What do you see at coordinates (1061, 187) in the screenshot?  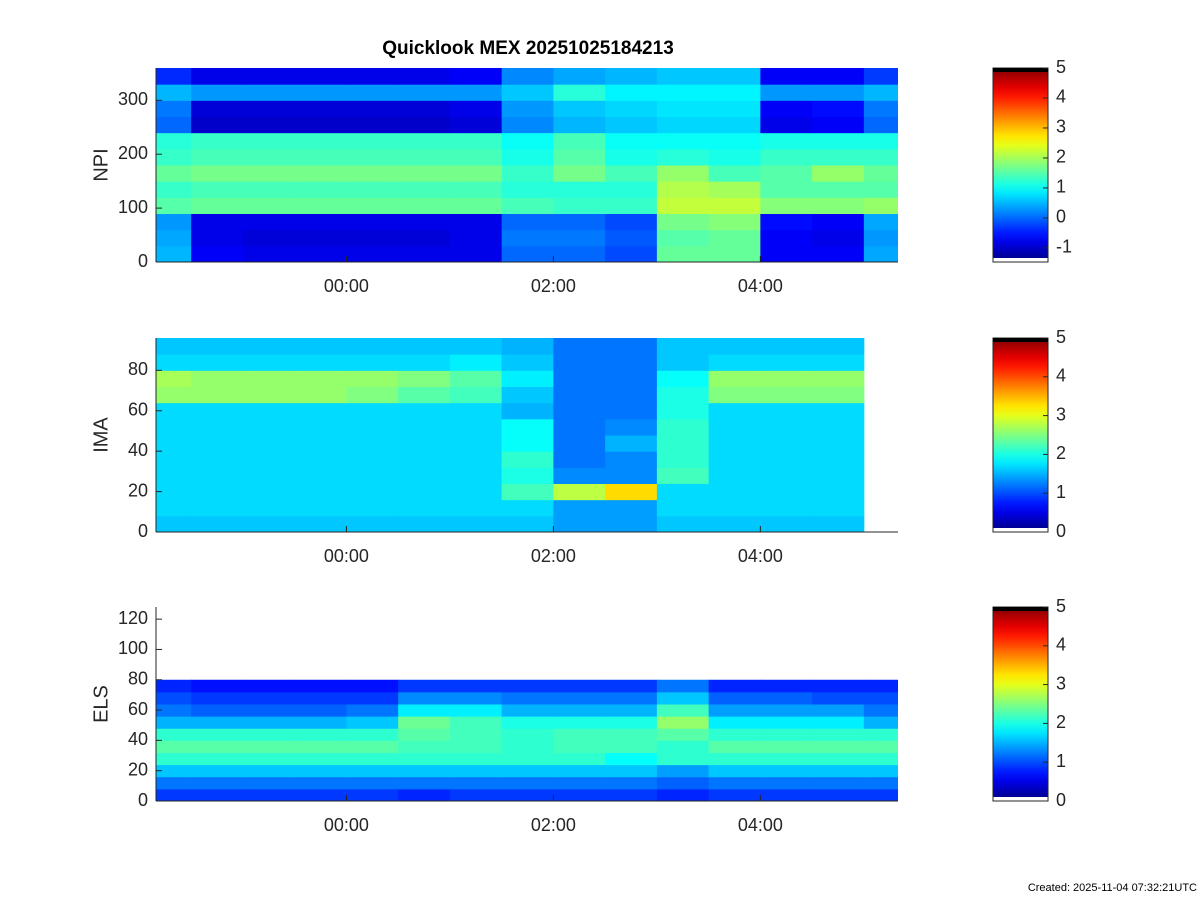 I see `colorbar-tick-label: 1` at bounding box center [1061, 187].